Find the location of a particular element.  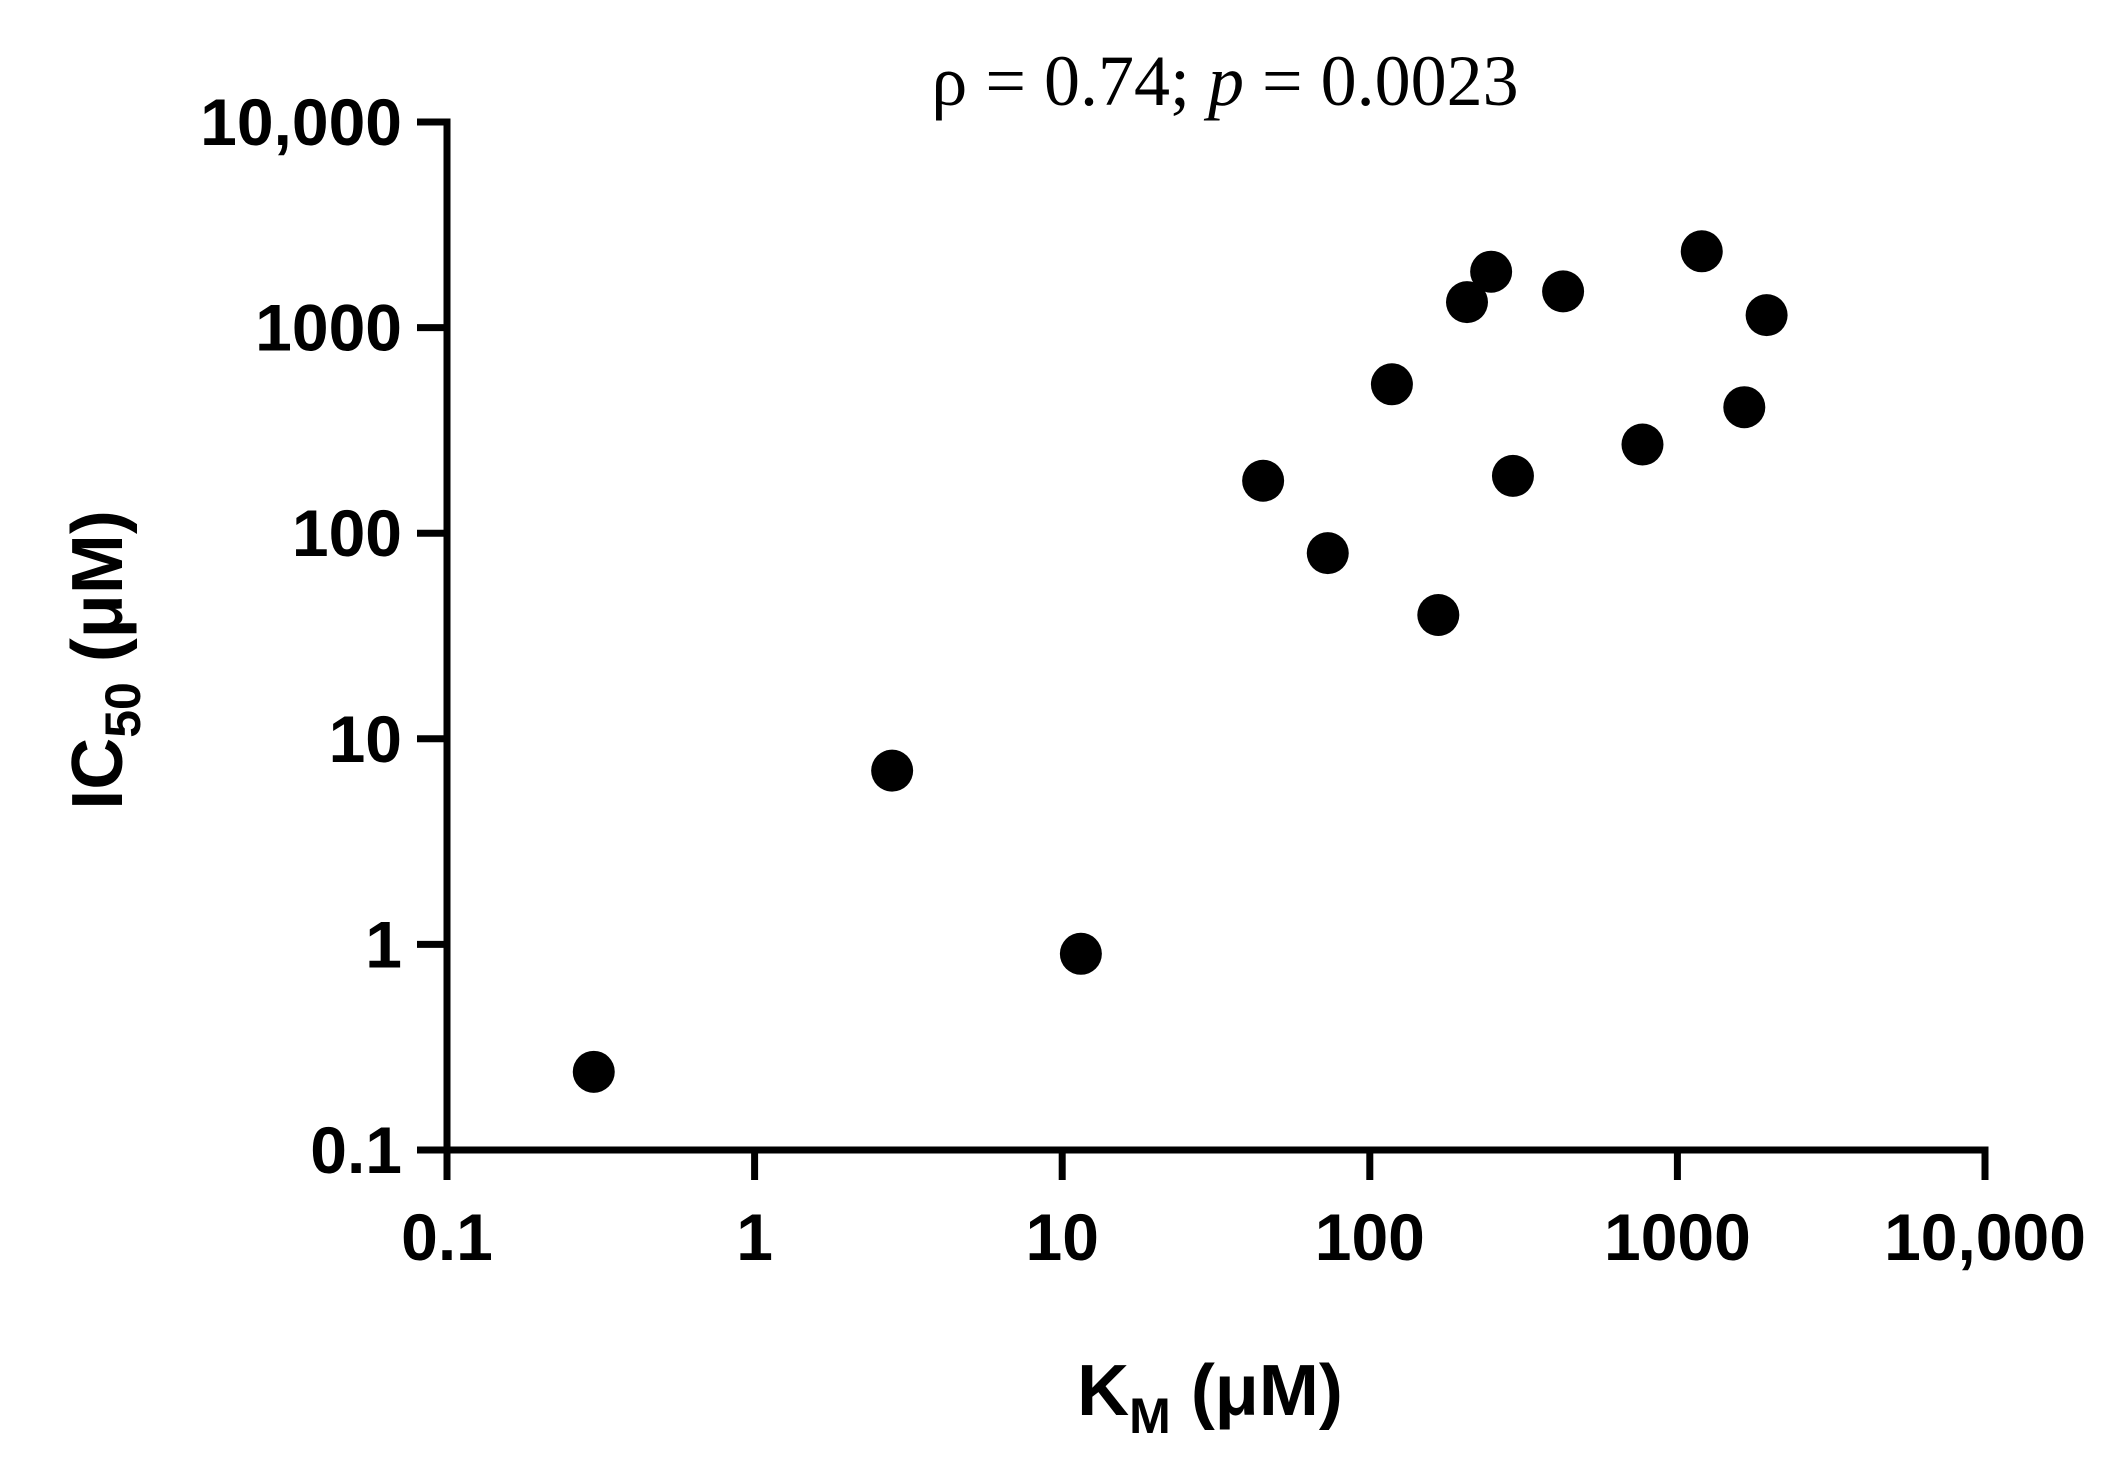

x-axis-title: KM (μM) is located at coordinates (1210, 1397).